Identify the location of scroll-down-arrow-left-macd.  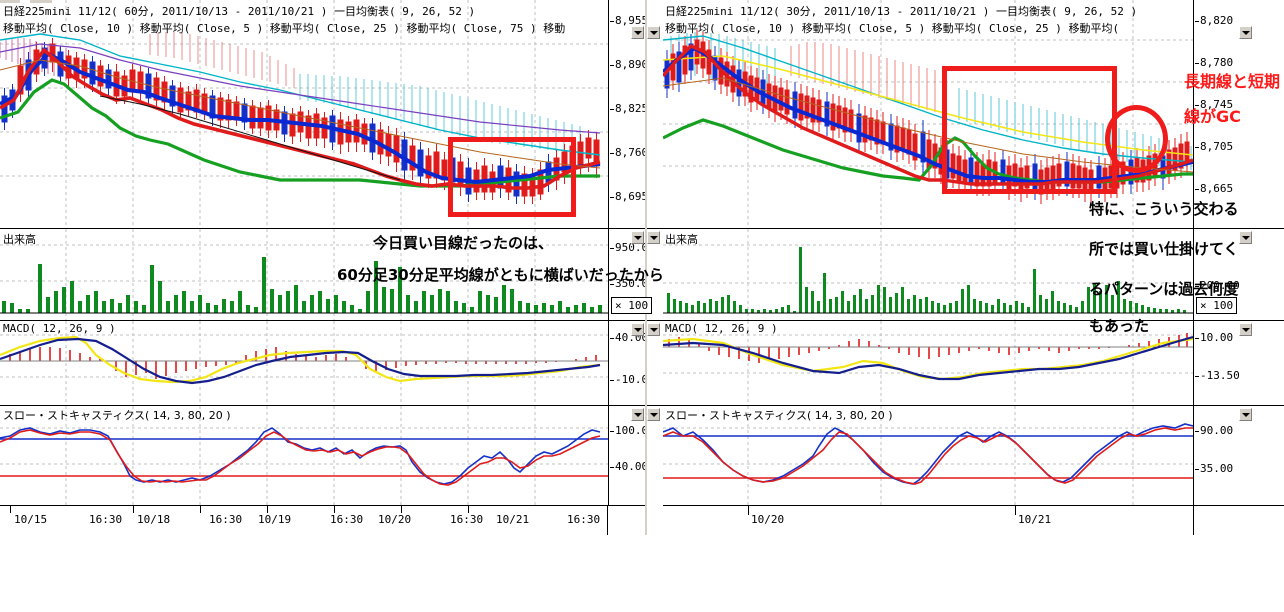
(637, 329).